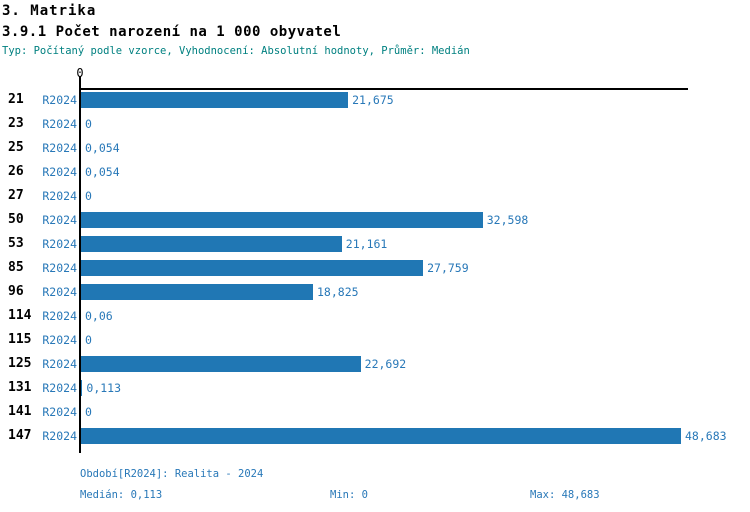 The image size is (750, 512). Describe the element at coordinates (375, 412) in the screenshot. I see `chart-row: 141 R2024 0` at that location.